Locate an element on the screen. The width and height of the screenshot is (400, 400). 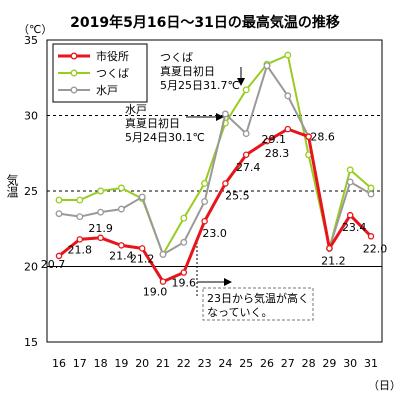
tsukuba-arrow-head is located at coordinates (241, 82).